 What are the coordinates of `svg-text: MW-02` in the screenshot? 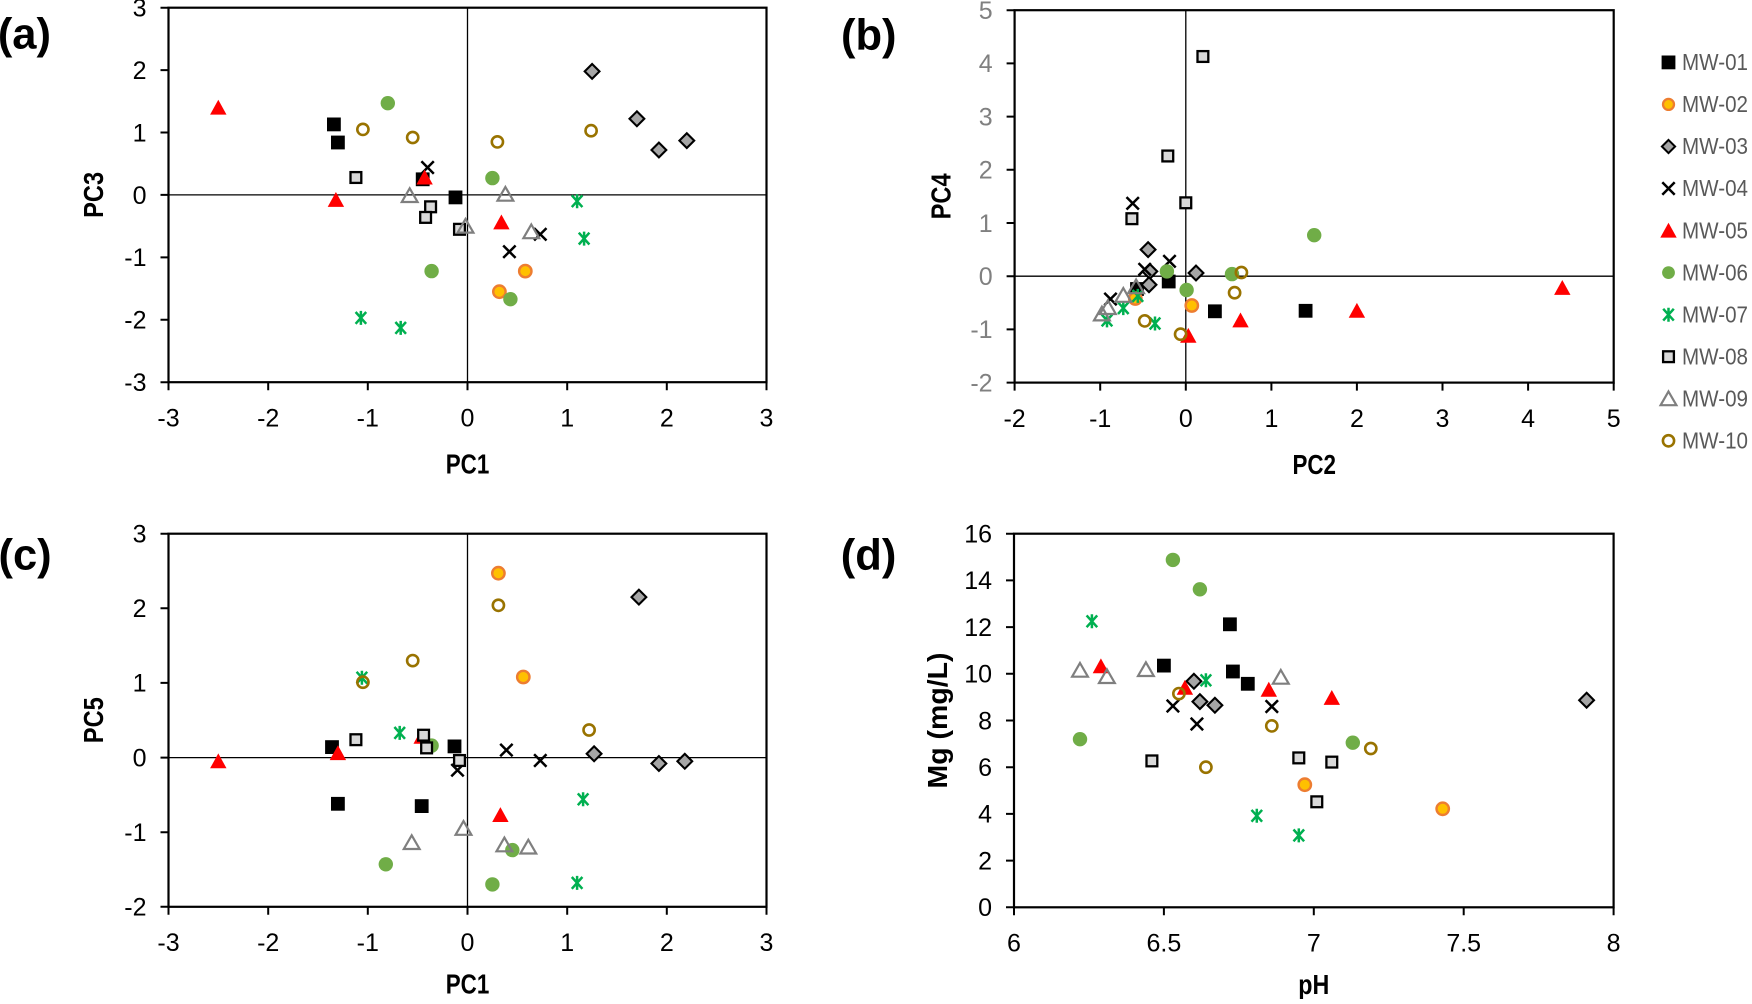 It's located at (1715, 104).